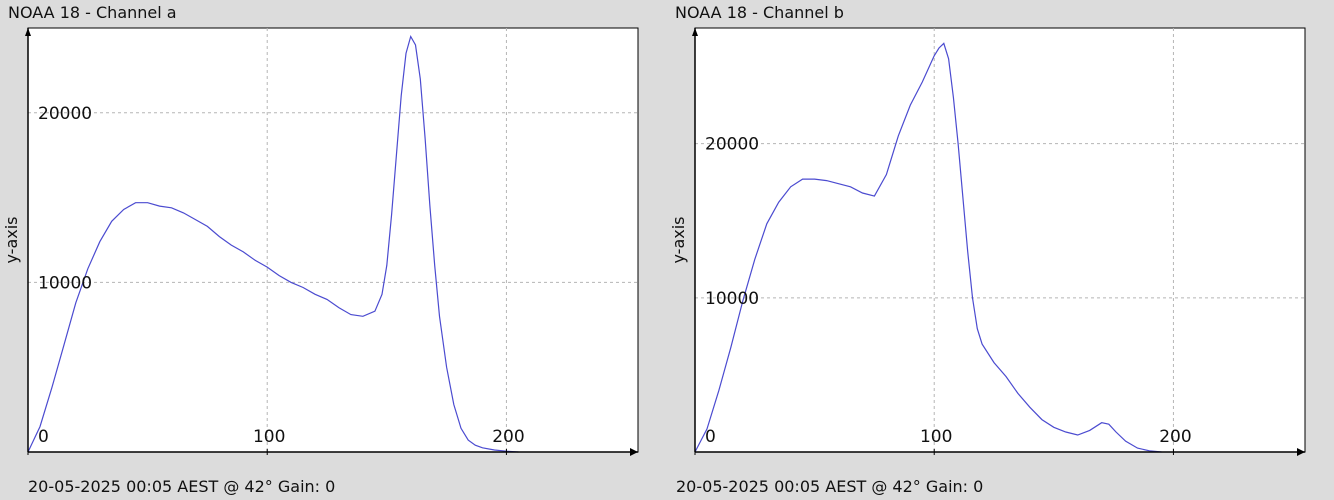 Image resolution: width=1334 pixels, height=500 pixels. What do you see at coordinates (92, 12) in the screenshot?
I see `chart-title: NOAA 18 - Channel a` at bounding box center [92, 12].